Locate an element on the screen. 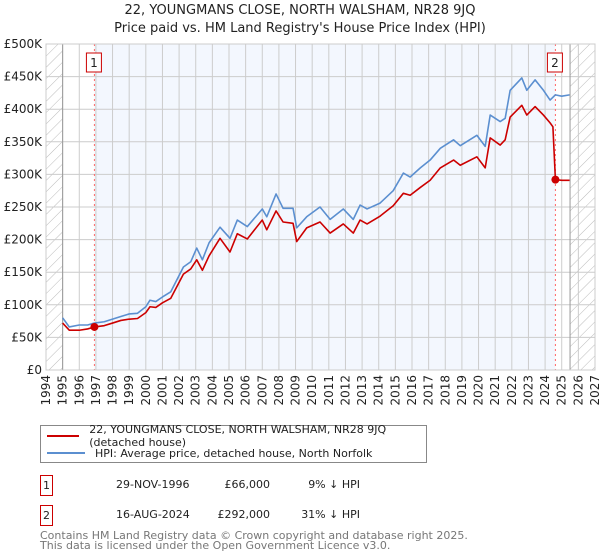 The image size is (600, 560). x-tick-label: 2014 is located at coordinates (379, 390).